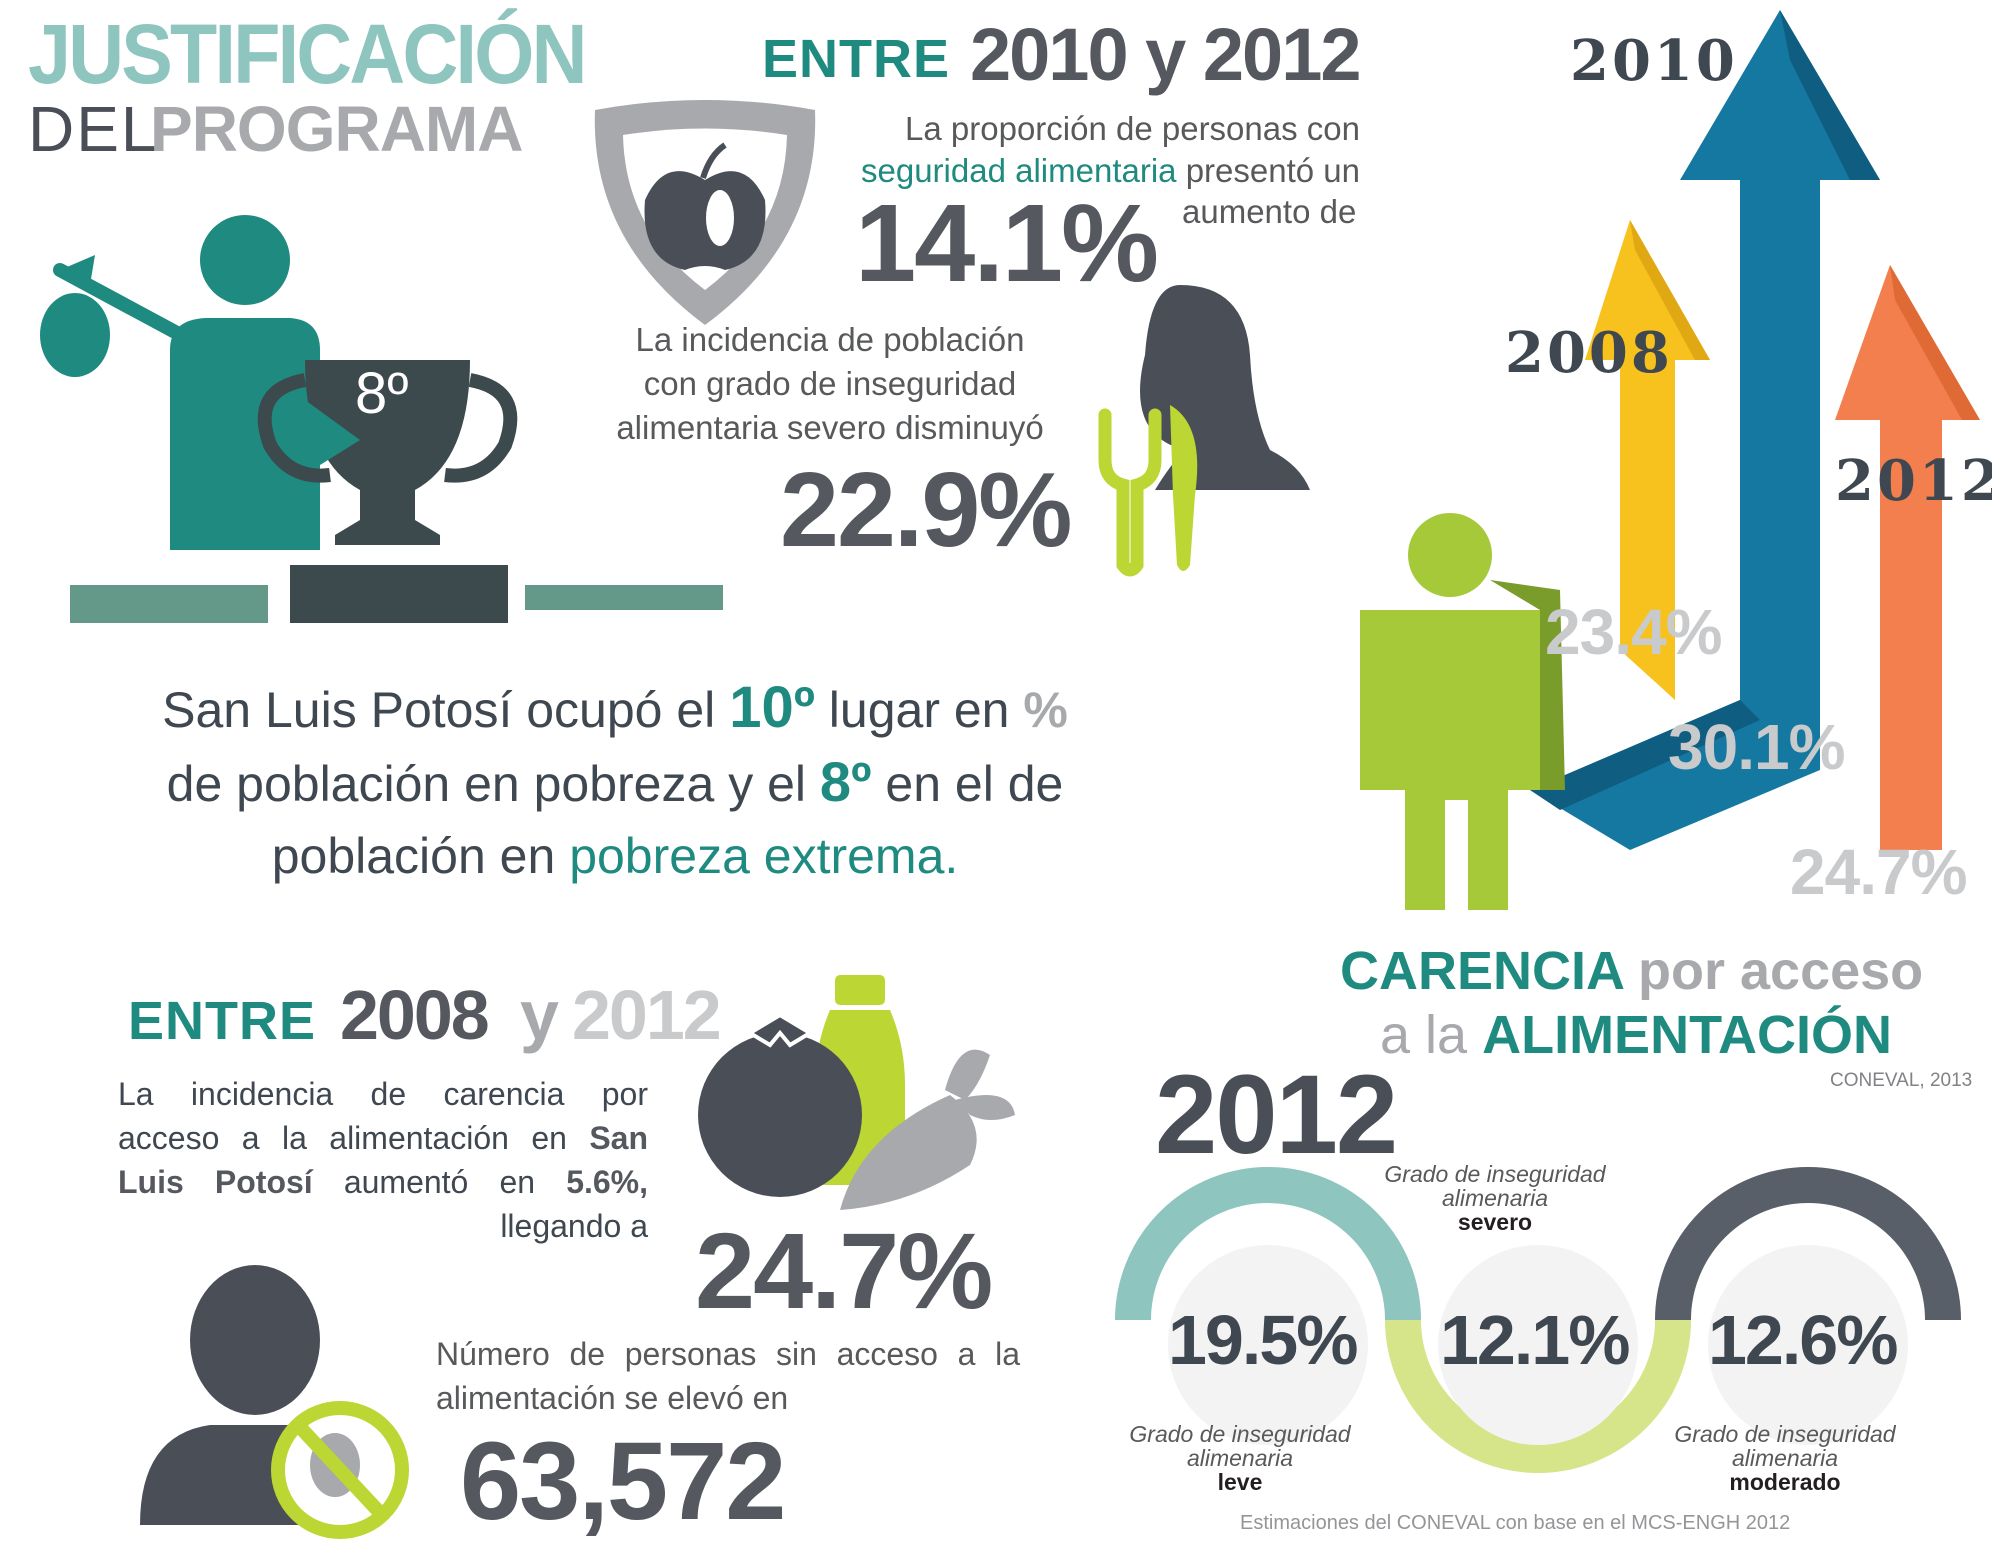  Describe the element at coordinates (1636, 1035) in the screenshot. I see `carencia-title-line2: a la ALIMENTACIÓN` at that location.